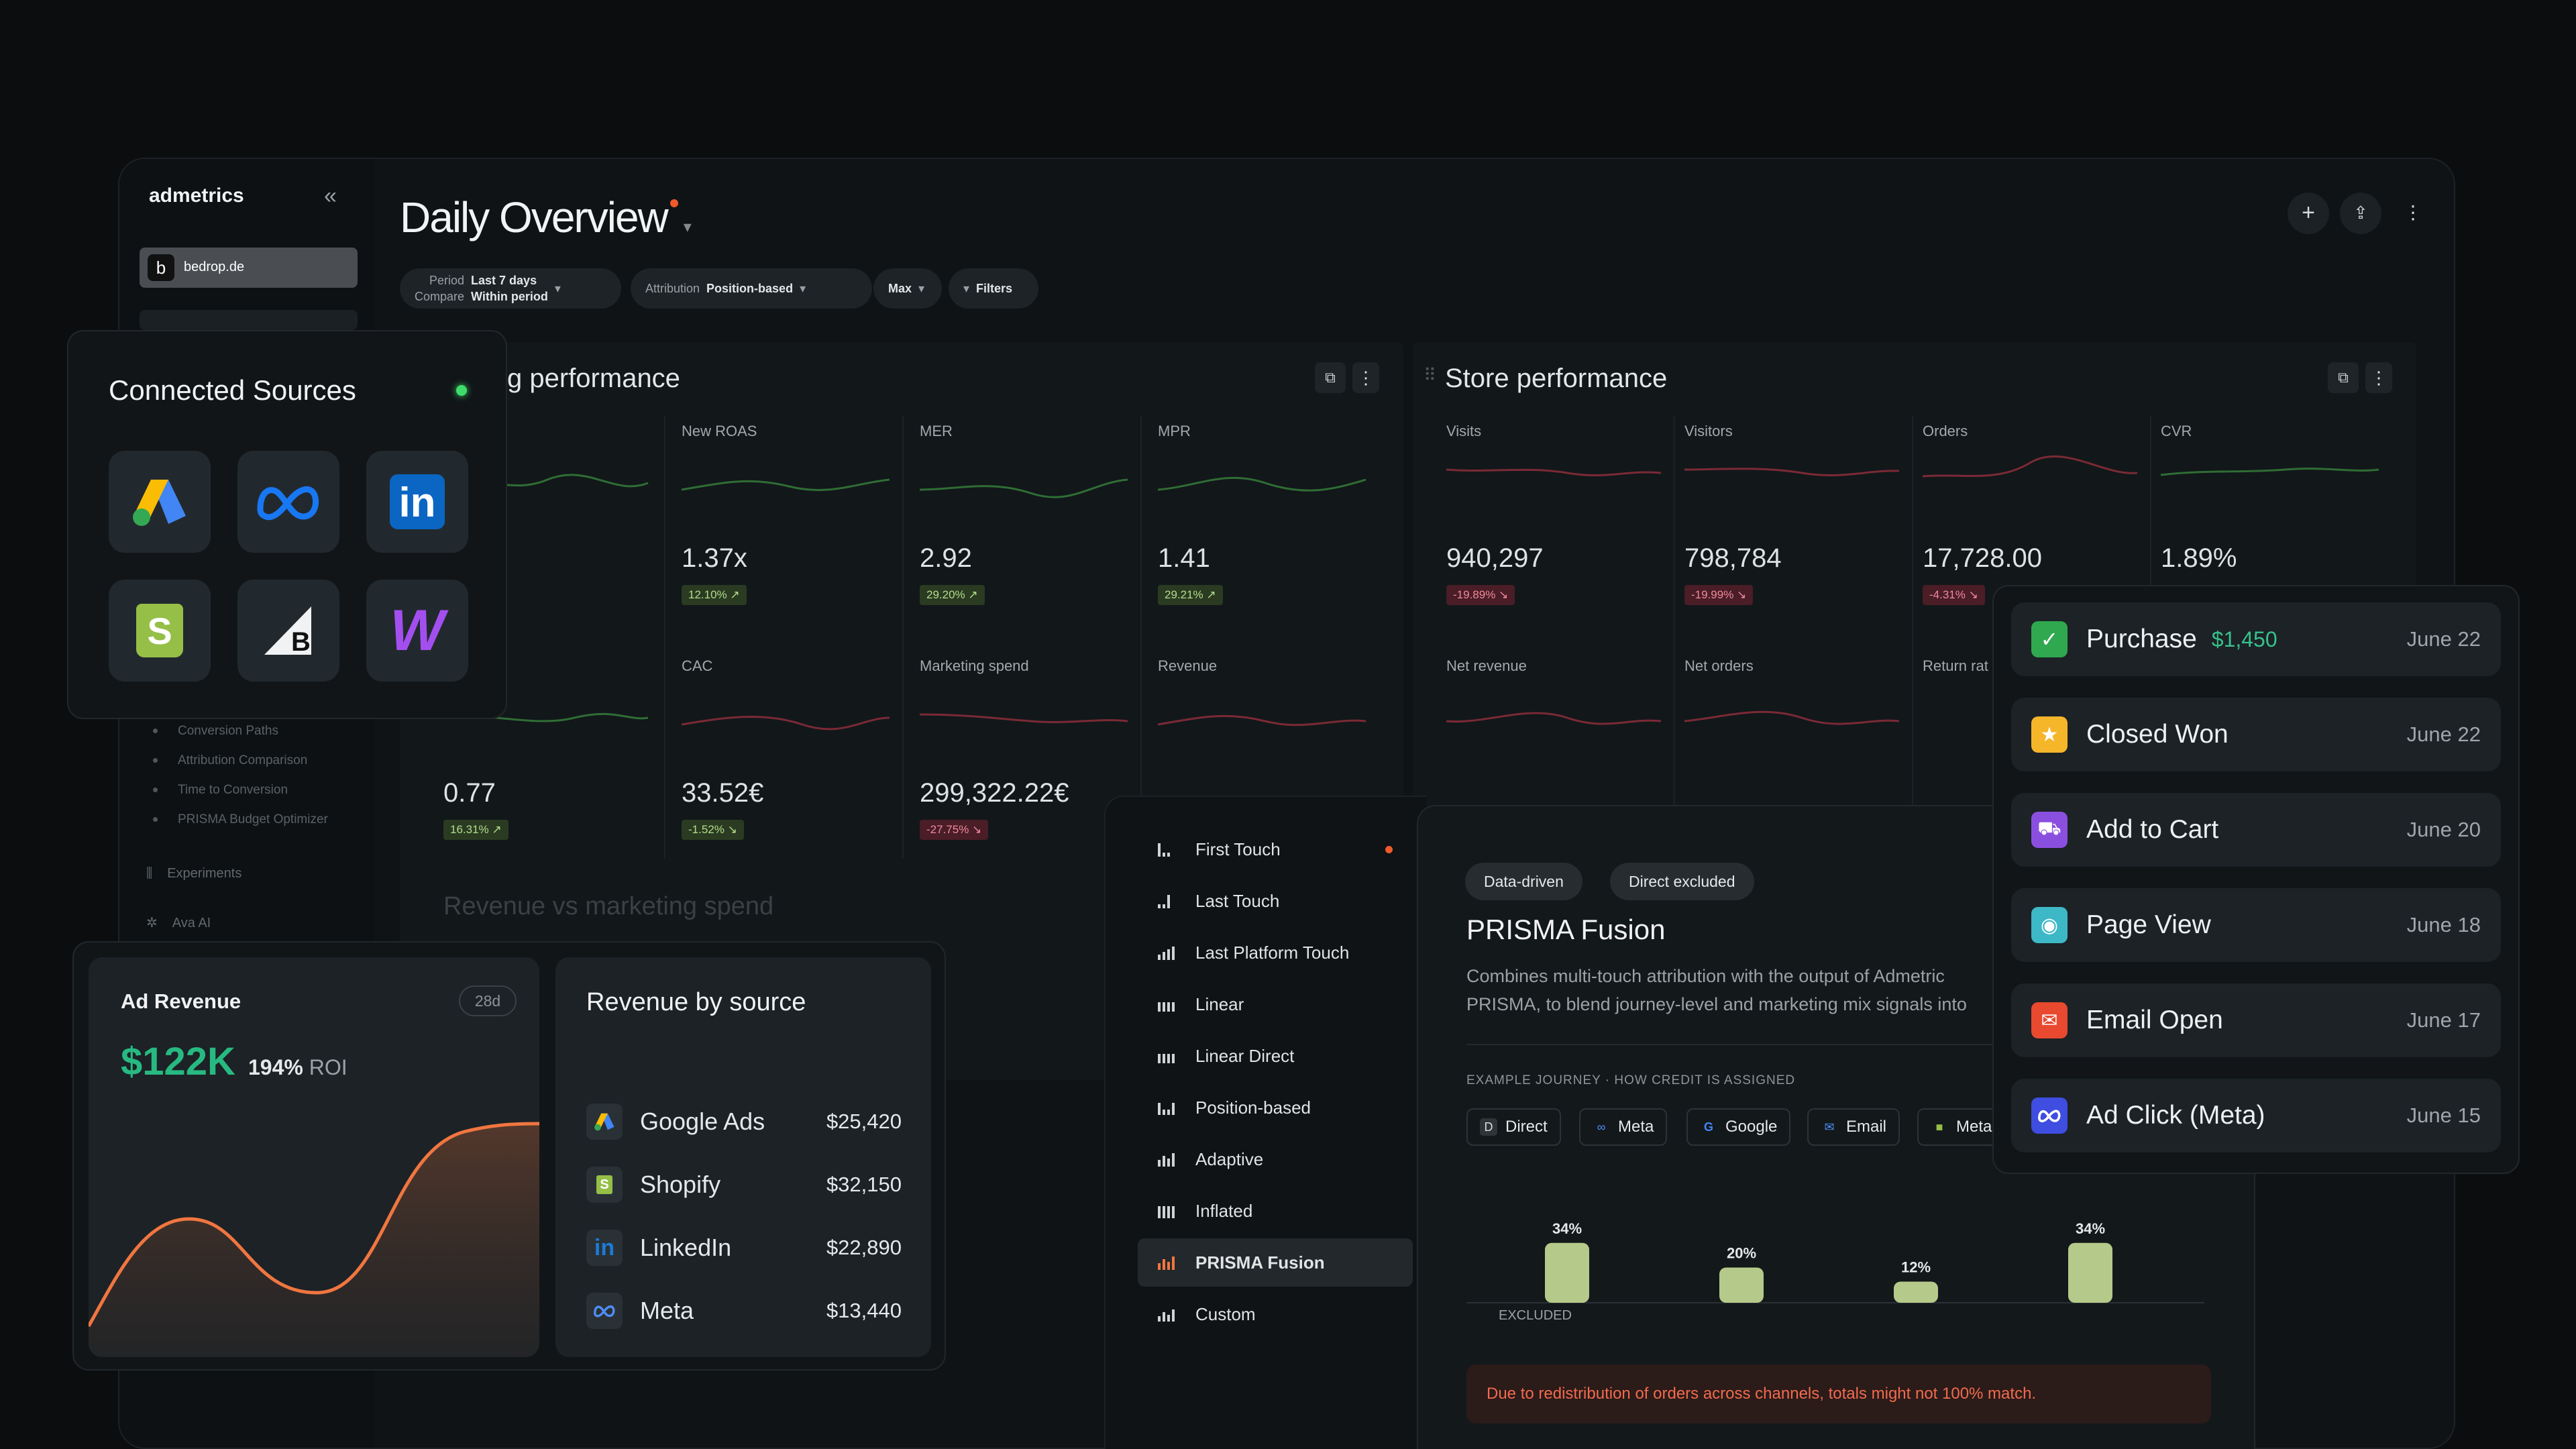 This screenshot has height=1449, width=2576. What do you see at coordinates (1275, 1262) in the screenshot?
I see `model-item-prisma-fusion: PRISMA Fusion` at bounding box center [1275, 1262].